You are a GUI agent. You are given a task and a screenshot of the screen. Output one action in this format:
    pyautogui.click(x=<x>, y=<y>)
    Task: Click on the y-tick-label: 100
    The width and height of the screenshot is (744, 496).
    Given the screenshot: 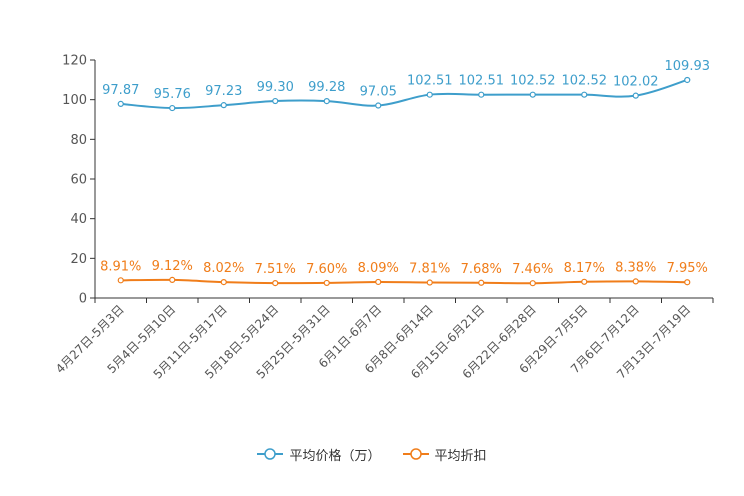 What is the action you would take?
    pyautogui.click(x=74, y=100)
    